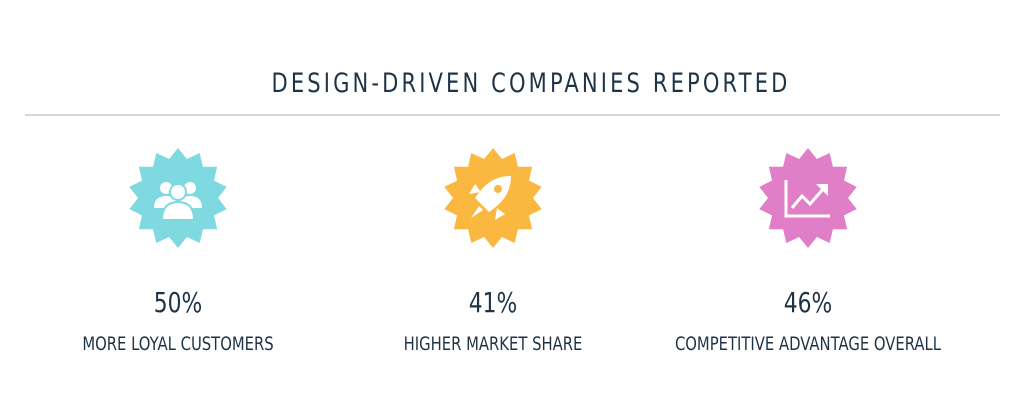 Image resolution: width=1024 pixels, height=416 pixels. I want to click on label-group: COMPETITIVE ADVANTAGE OVERALL, so click(808, 344).